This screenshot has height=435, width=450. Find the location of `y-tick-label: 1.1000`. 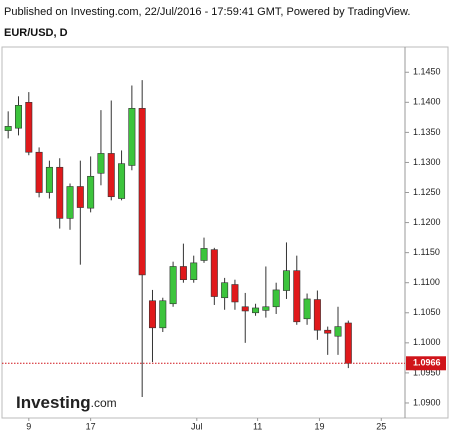

y-tick-label: 1.1000 is located at coordinates (427, 342).